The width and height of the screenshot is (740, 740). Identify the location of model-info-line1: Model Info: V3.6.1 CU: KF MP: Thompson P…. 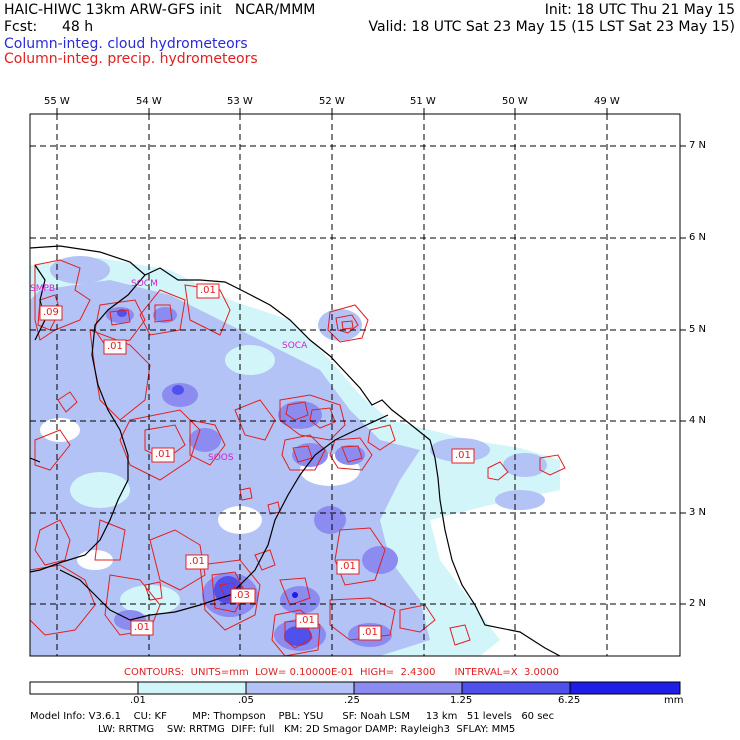
(292, 716).